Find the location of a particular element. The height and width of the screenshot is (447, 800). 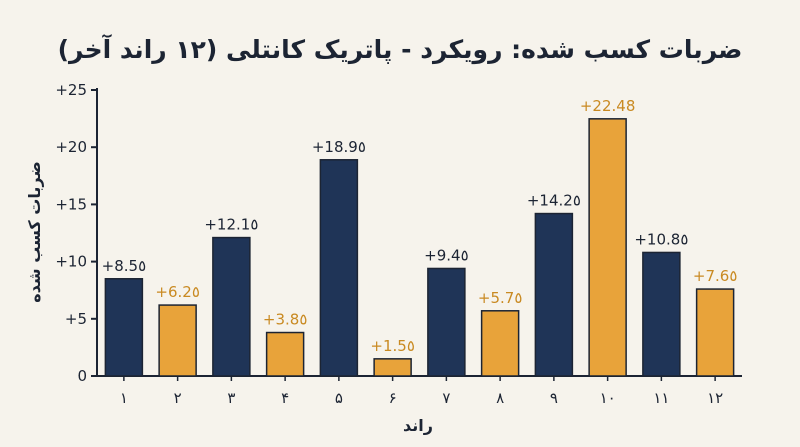

x-tick-label: ۴ is located at coordinates (285, 398).